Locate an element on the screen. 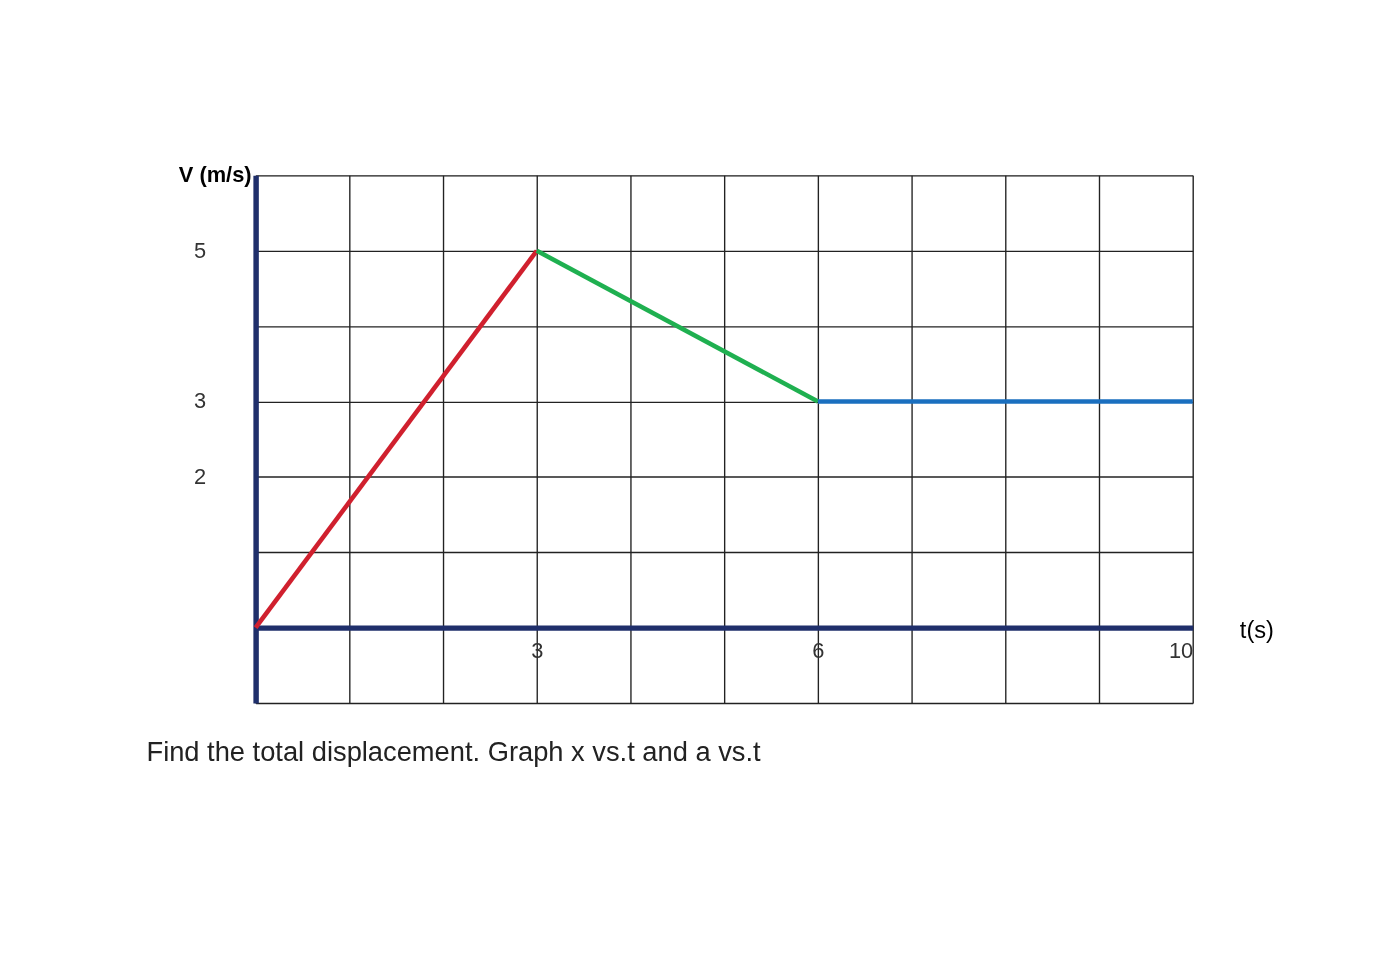  y-tick-label: 3 is located at coordinates (200, 401).